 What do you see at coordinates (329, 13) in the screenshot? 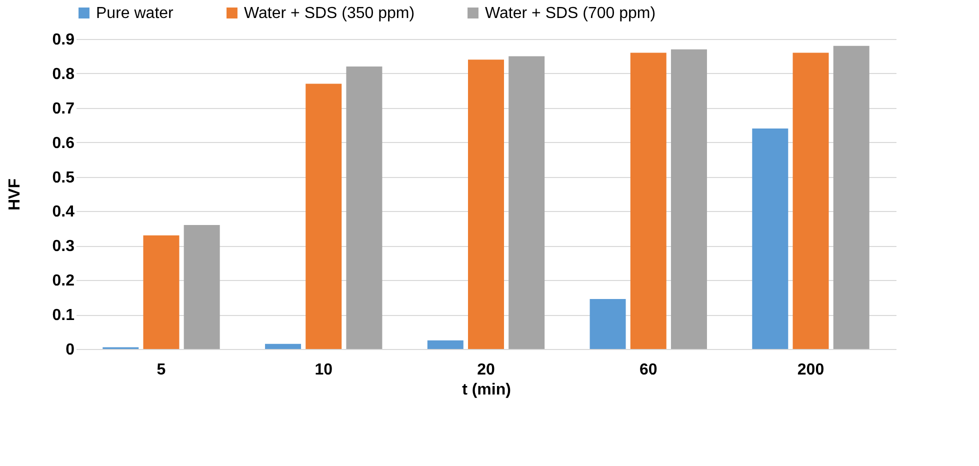
I see `legend-label: Water + SDS (350 ppm)` at bounding box center [329, 13].